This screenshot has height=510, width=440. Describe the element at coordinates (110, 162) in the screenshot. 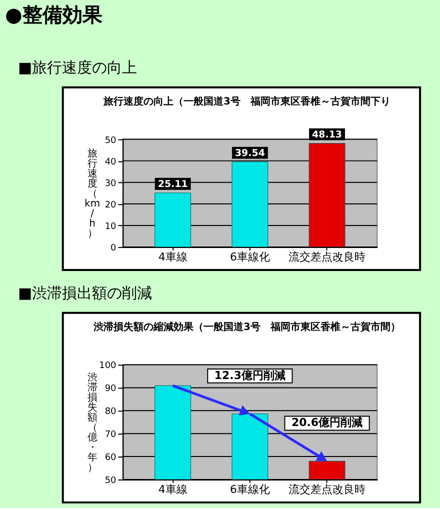

I see `y-tick-label: 40` at that location.